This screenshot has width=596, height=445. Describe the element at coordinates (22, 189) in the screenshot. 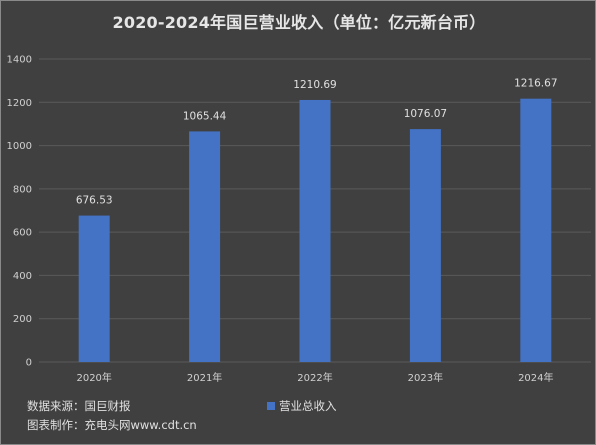

I see `y-tick-label: 800` at that location.